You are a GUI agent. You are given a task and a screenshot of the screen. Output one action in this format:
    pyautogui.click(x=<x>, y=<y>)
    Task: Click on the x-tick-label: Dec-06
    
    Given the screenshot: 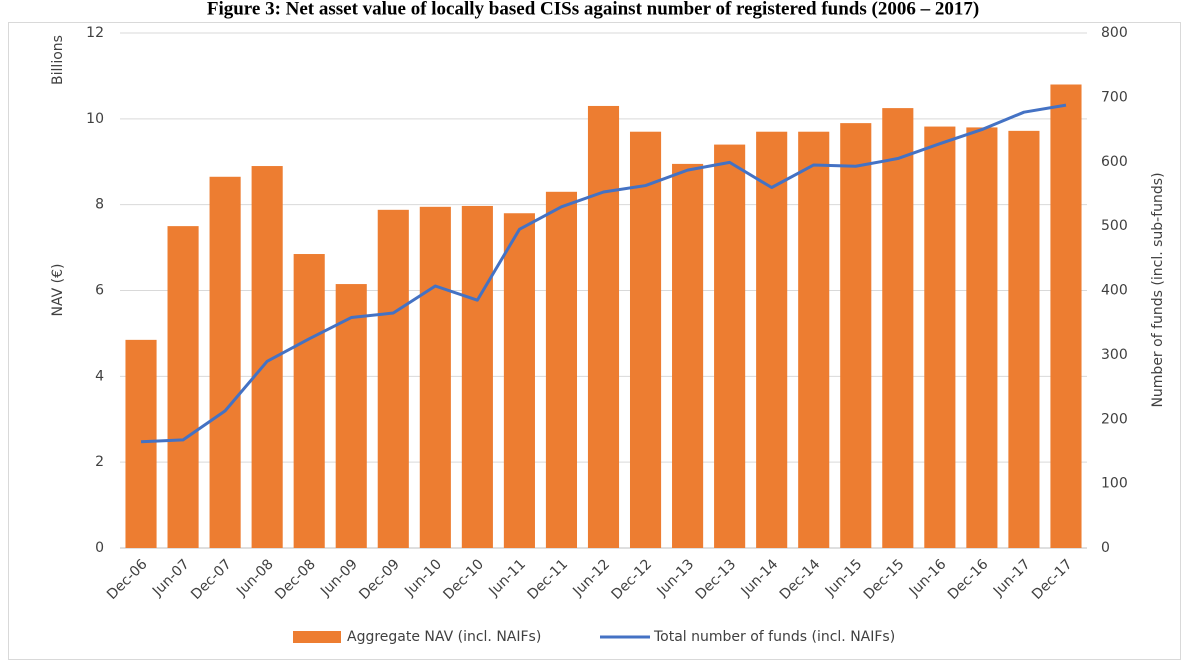 What is the action you would take?
    pyautogui.click(x=127, y=579)
    